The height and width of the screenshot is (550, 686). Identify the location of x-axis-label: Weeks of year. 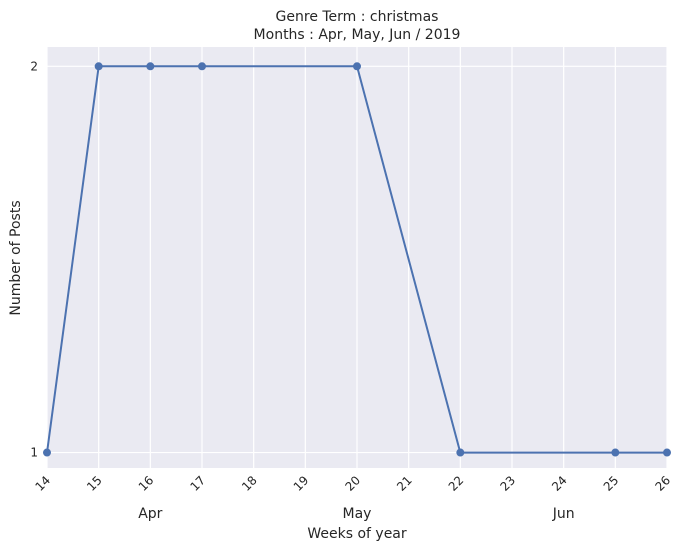
(357, 534).